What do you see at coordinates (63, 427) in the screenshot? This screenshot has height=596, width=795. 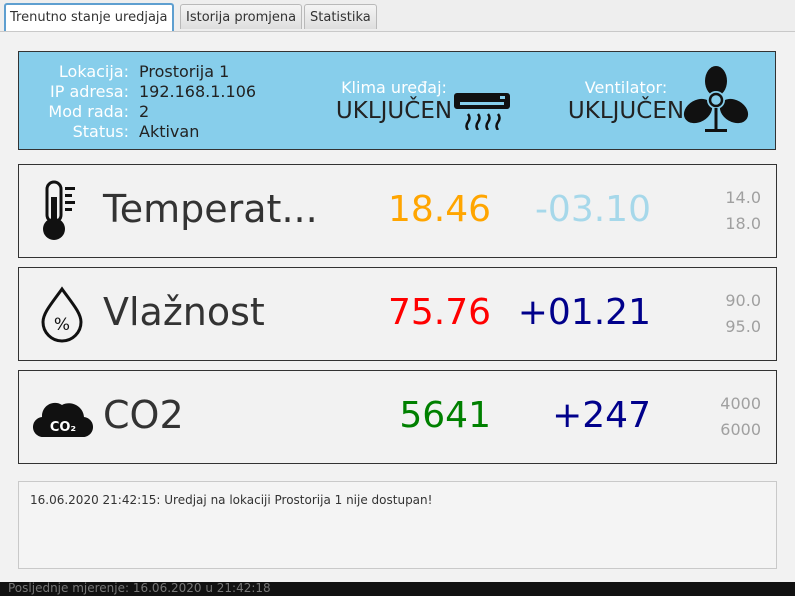 I see `svg-text: CO₂` at bounding box center [63, 427].